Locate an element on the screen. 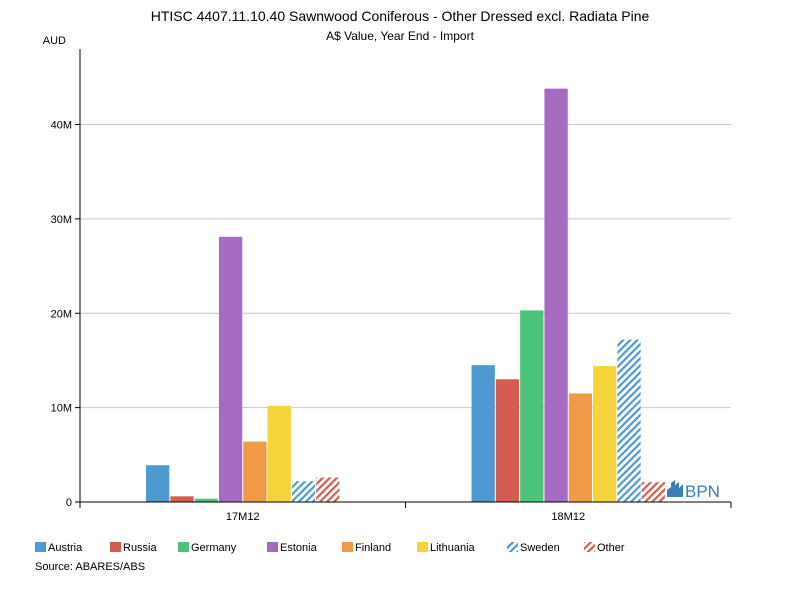  legend-item-austria: Austria is located at coordinates (59, 548).